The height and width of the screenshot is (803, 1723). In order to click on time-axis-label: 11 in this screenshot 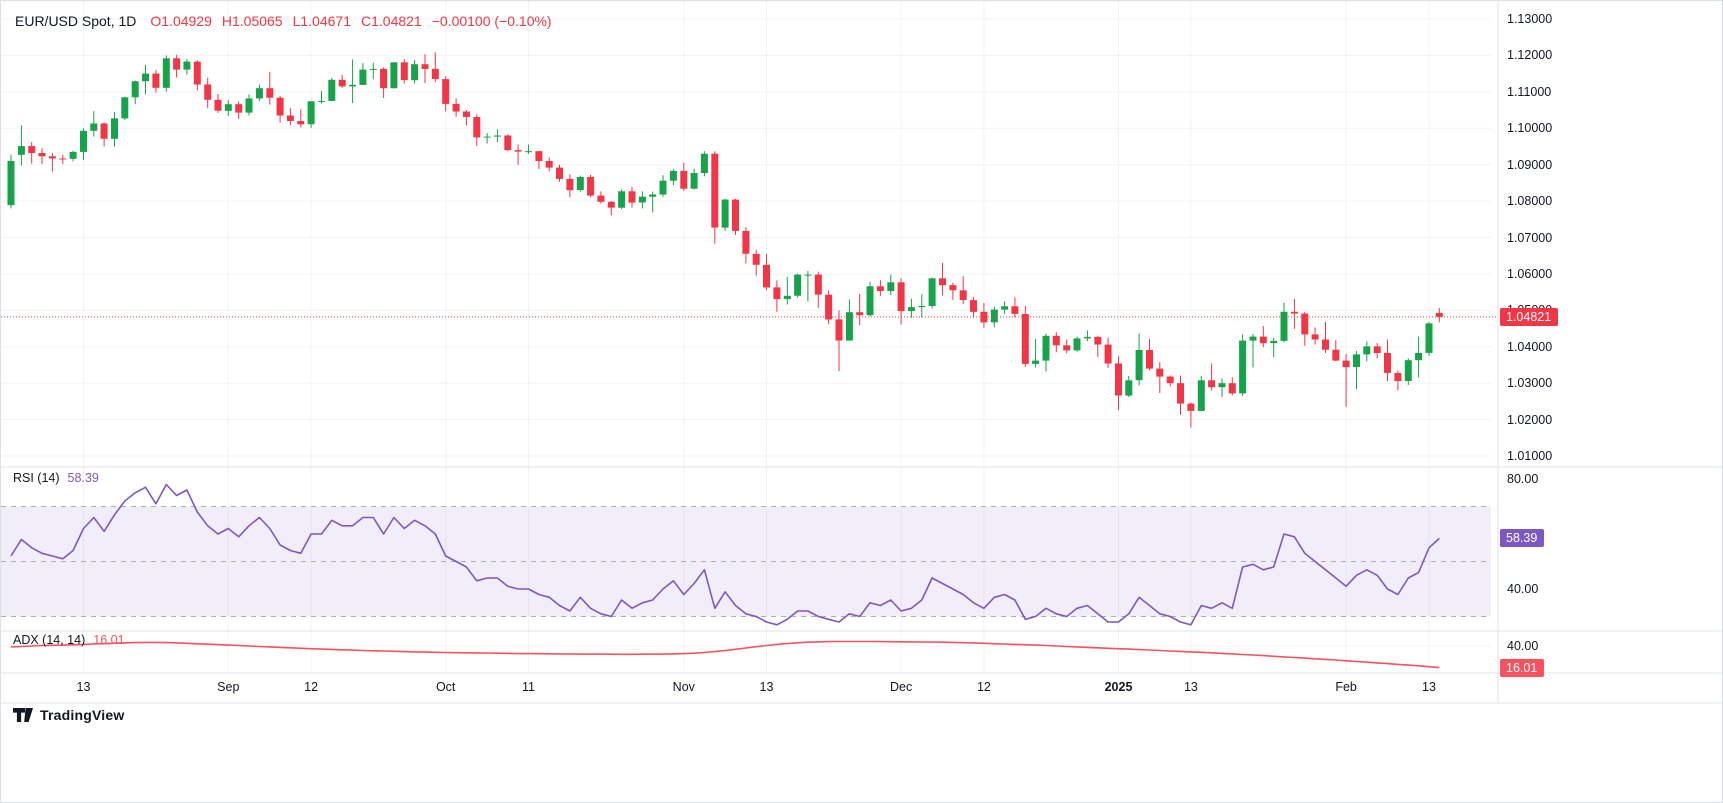, I will do `click(528, 687)`.